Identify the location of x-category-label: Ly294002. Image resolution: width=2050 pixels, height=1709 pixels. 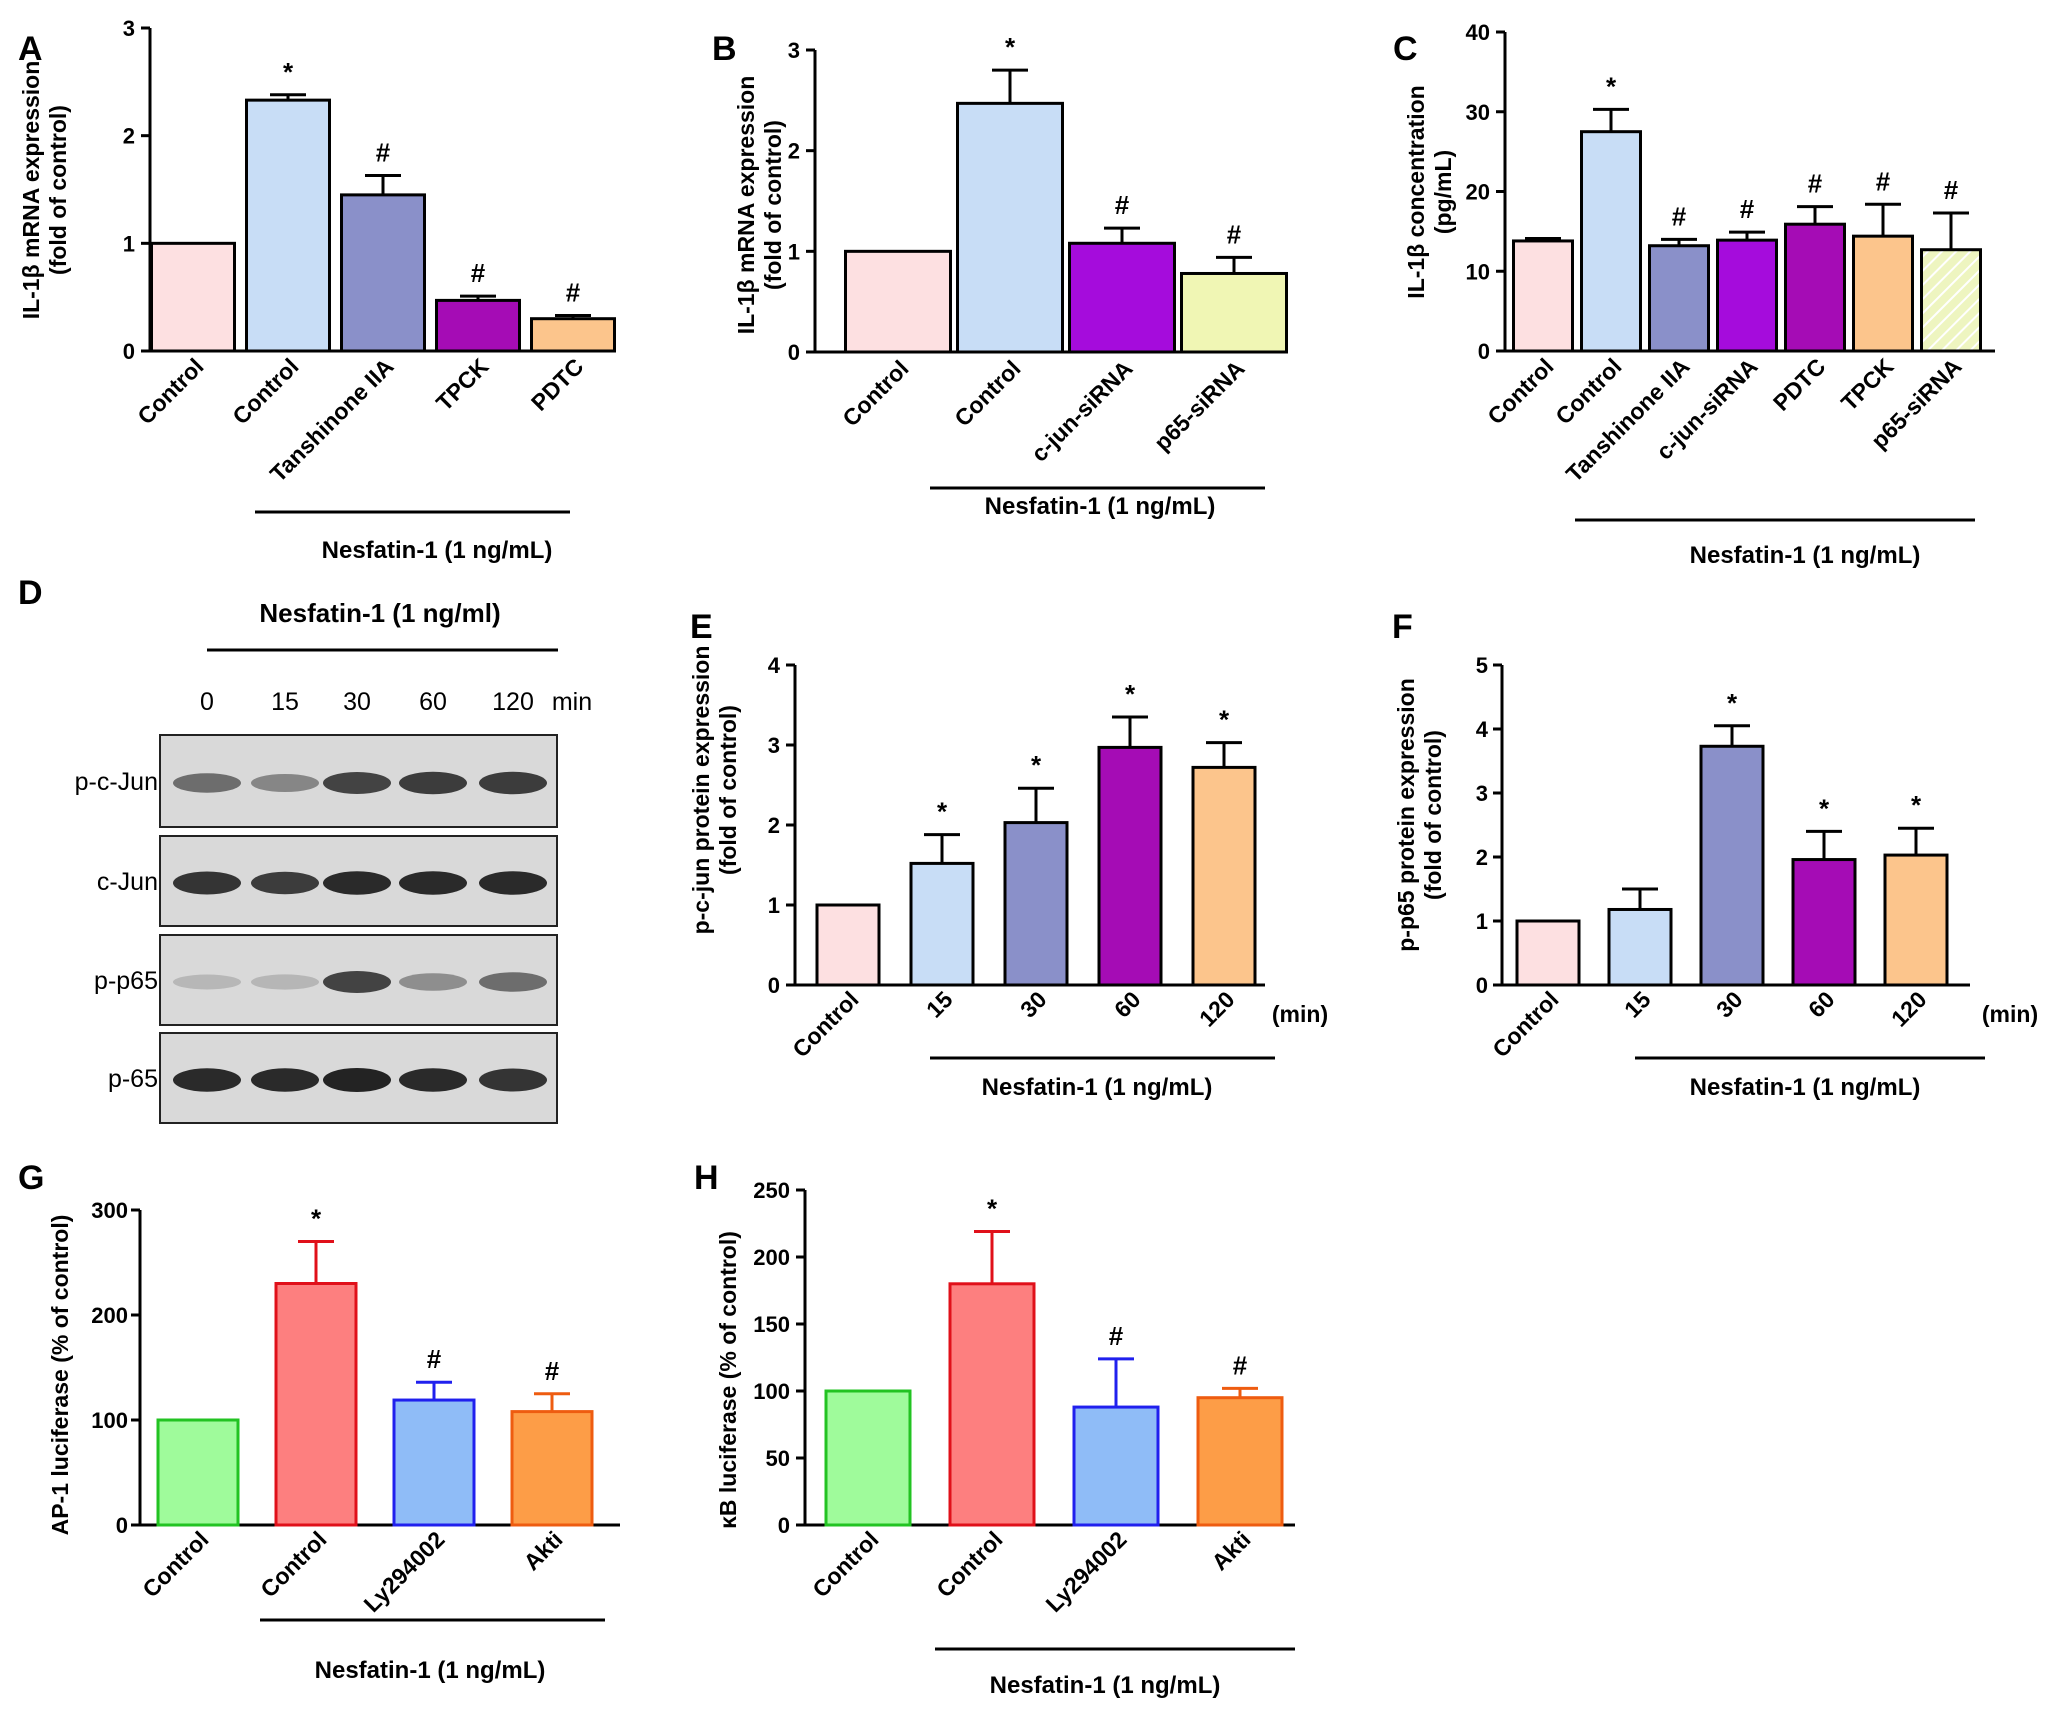
(403, 1571).